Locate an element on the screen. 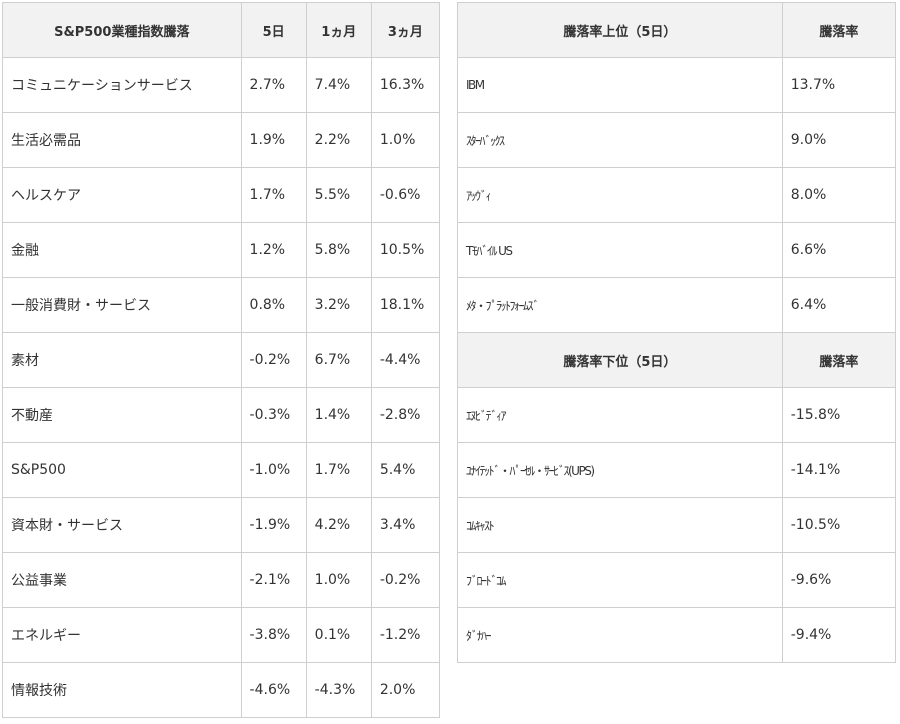 The image size is (900, 724). sector-name: 情報技術 is located at coordinates (122, 690).